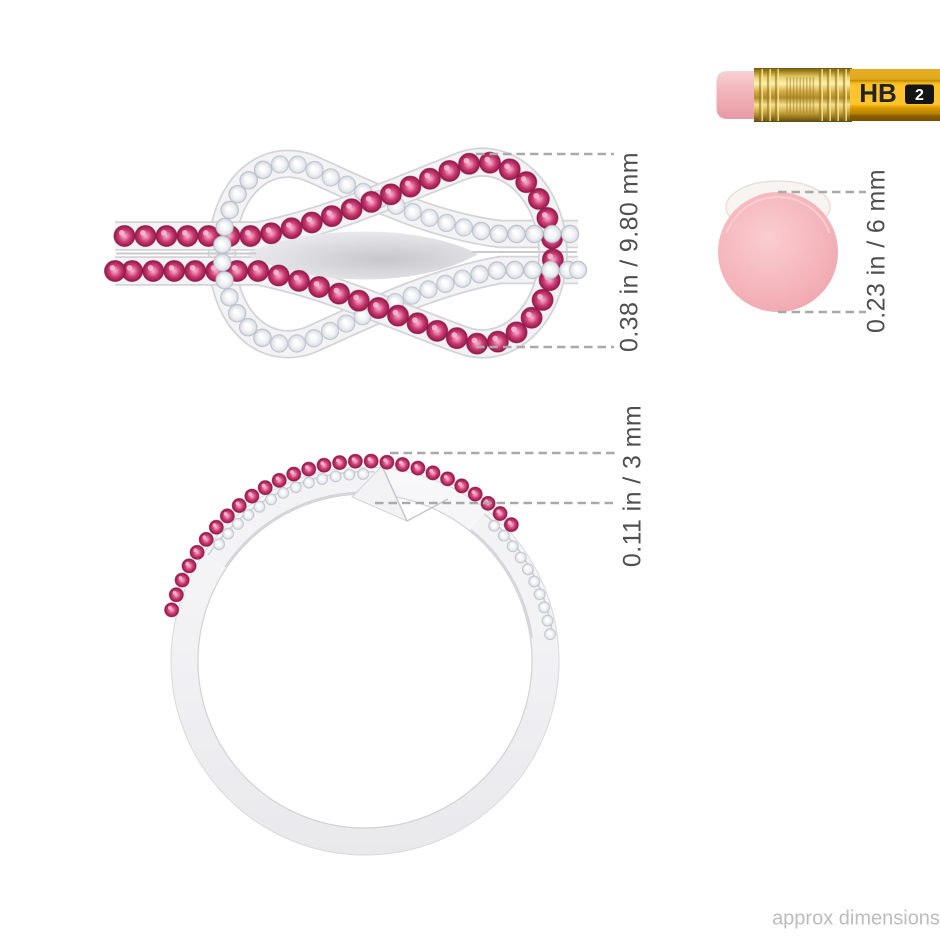 Image resolution: width=940 pixels, height=940 pixels. I want to click on pencil-grade-label: HB, so click(878, 93).